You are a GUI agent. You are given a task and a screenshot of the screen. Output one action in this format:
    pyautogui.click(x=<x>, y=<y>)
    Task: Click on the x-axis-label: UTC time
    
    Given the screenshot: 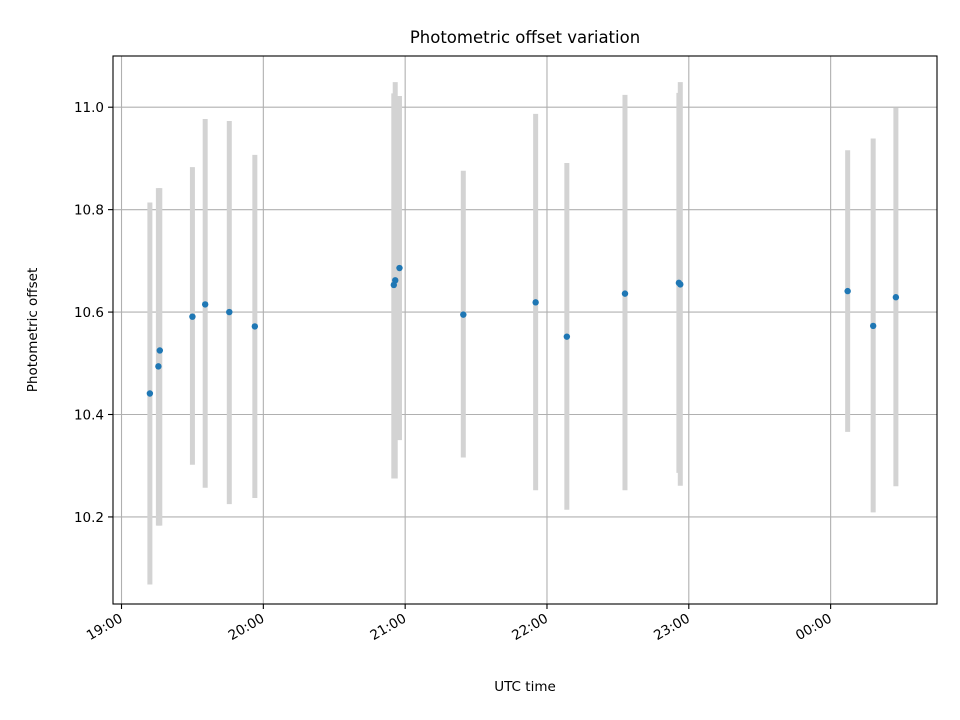 What is the action you would take?
    pyautogui.click(x=525, y=687)
    